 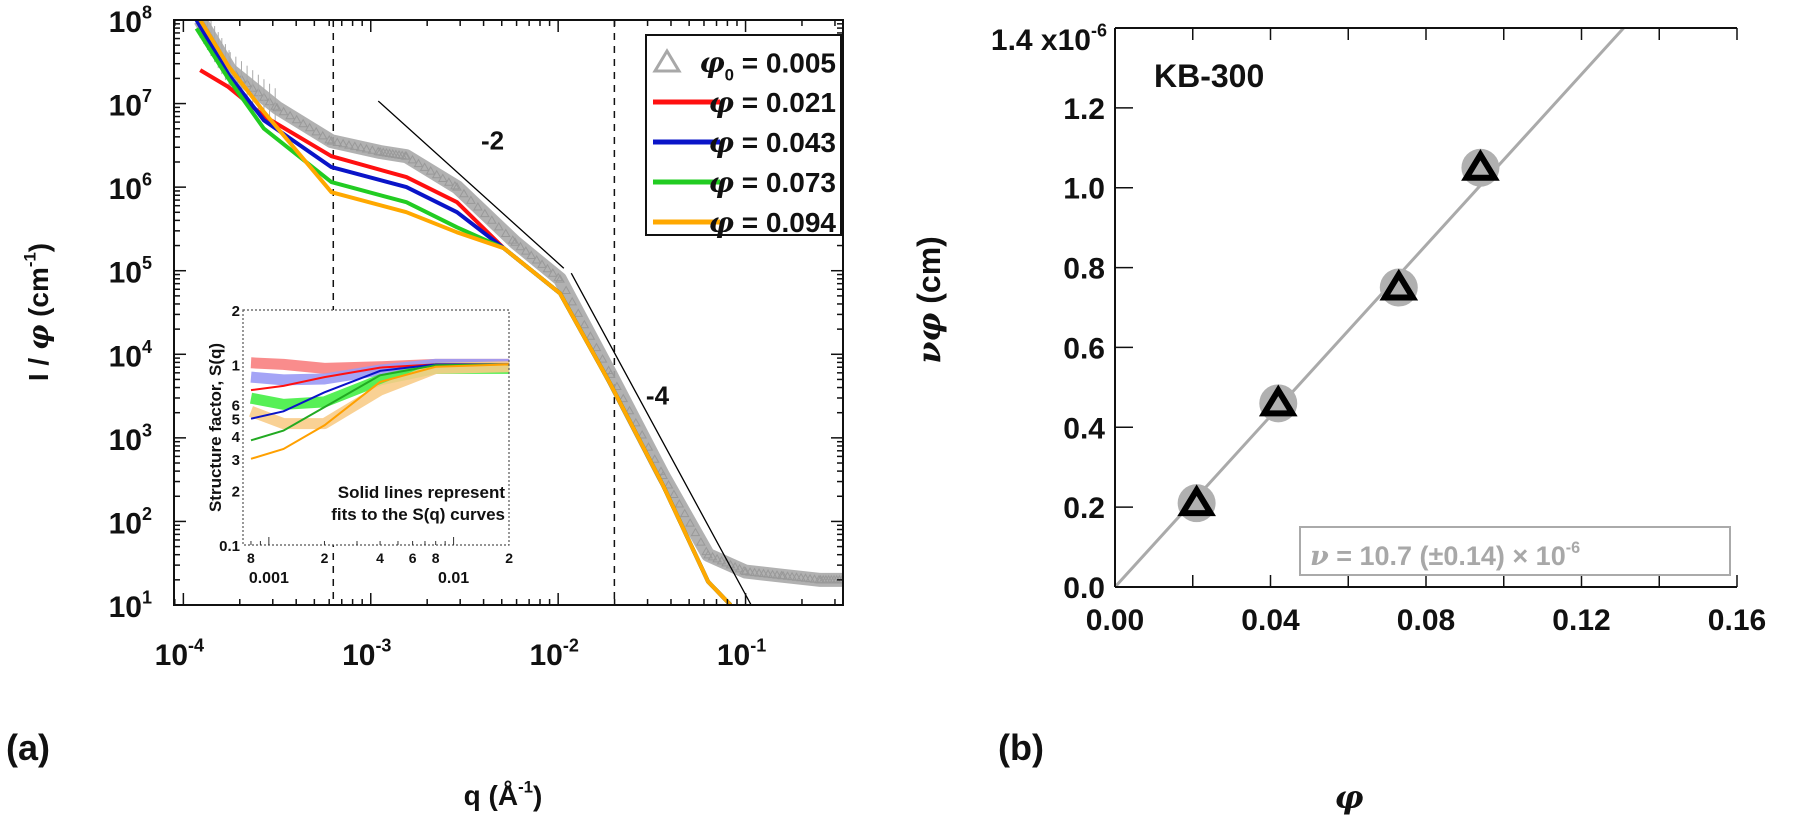 What do you see at coordinates (785, 222) in the screenshot?
I see `legend-entry-part: = 0.094` at bounding box center [785, 222].